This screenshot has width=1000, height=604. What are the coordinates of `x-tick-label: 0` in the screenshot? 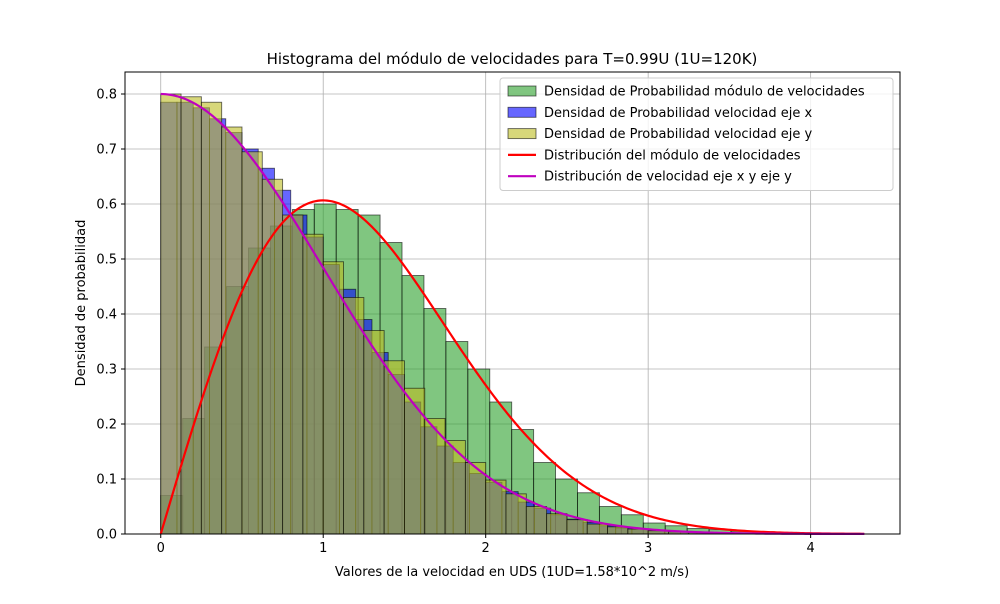 It's located at (161, 548).